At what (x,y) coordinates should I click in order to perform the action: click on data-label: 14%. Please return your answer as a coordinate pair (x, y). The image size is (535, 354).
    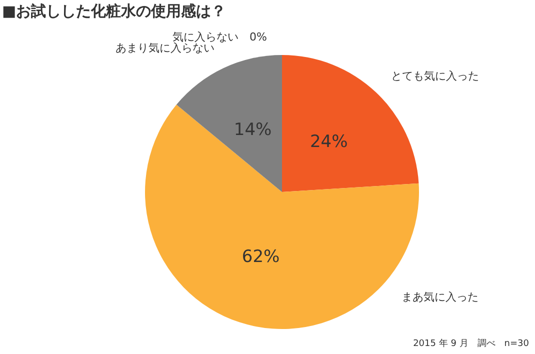
    Looking at the image, I should click on (253, 130).